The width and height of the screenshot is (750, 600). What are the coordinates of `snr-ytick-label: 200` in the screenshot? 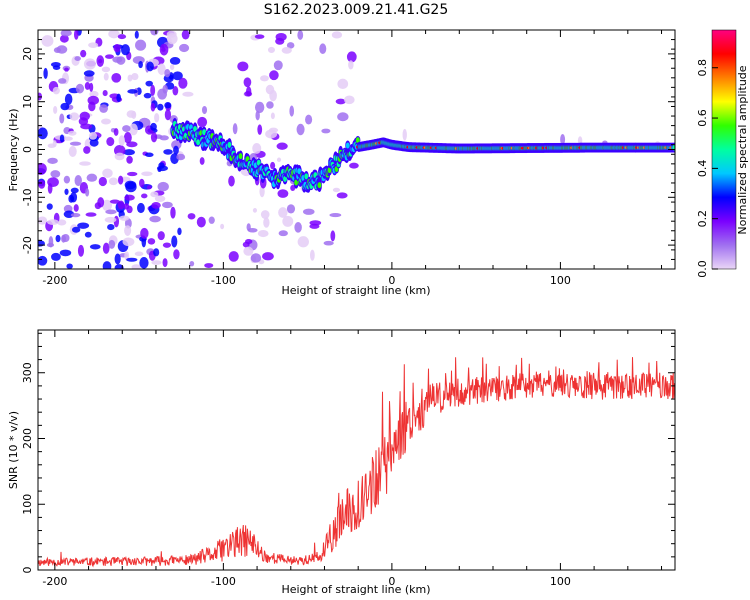 It's located at (27, 438).